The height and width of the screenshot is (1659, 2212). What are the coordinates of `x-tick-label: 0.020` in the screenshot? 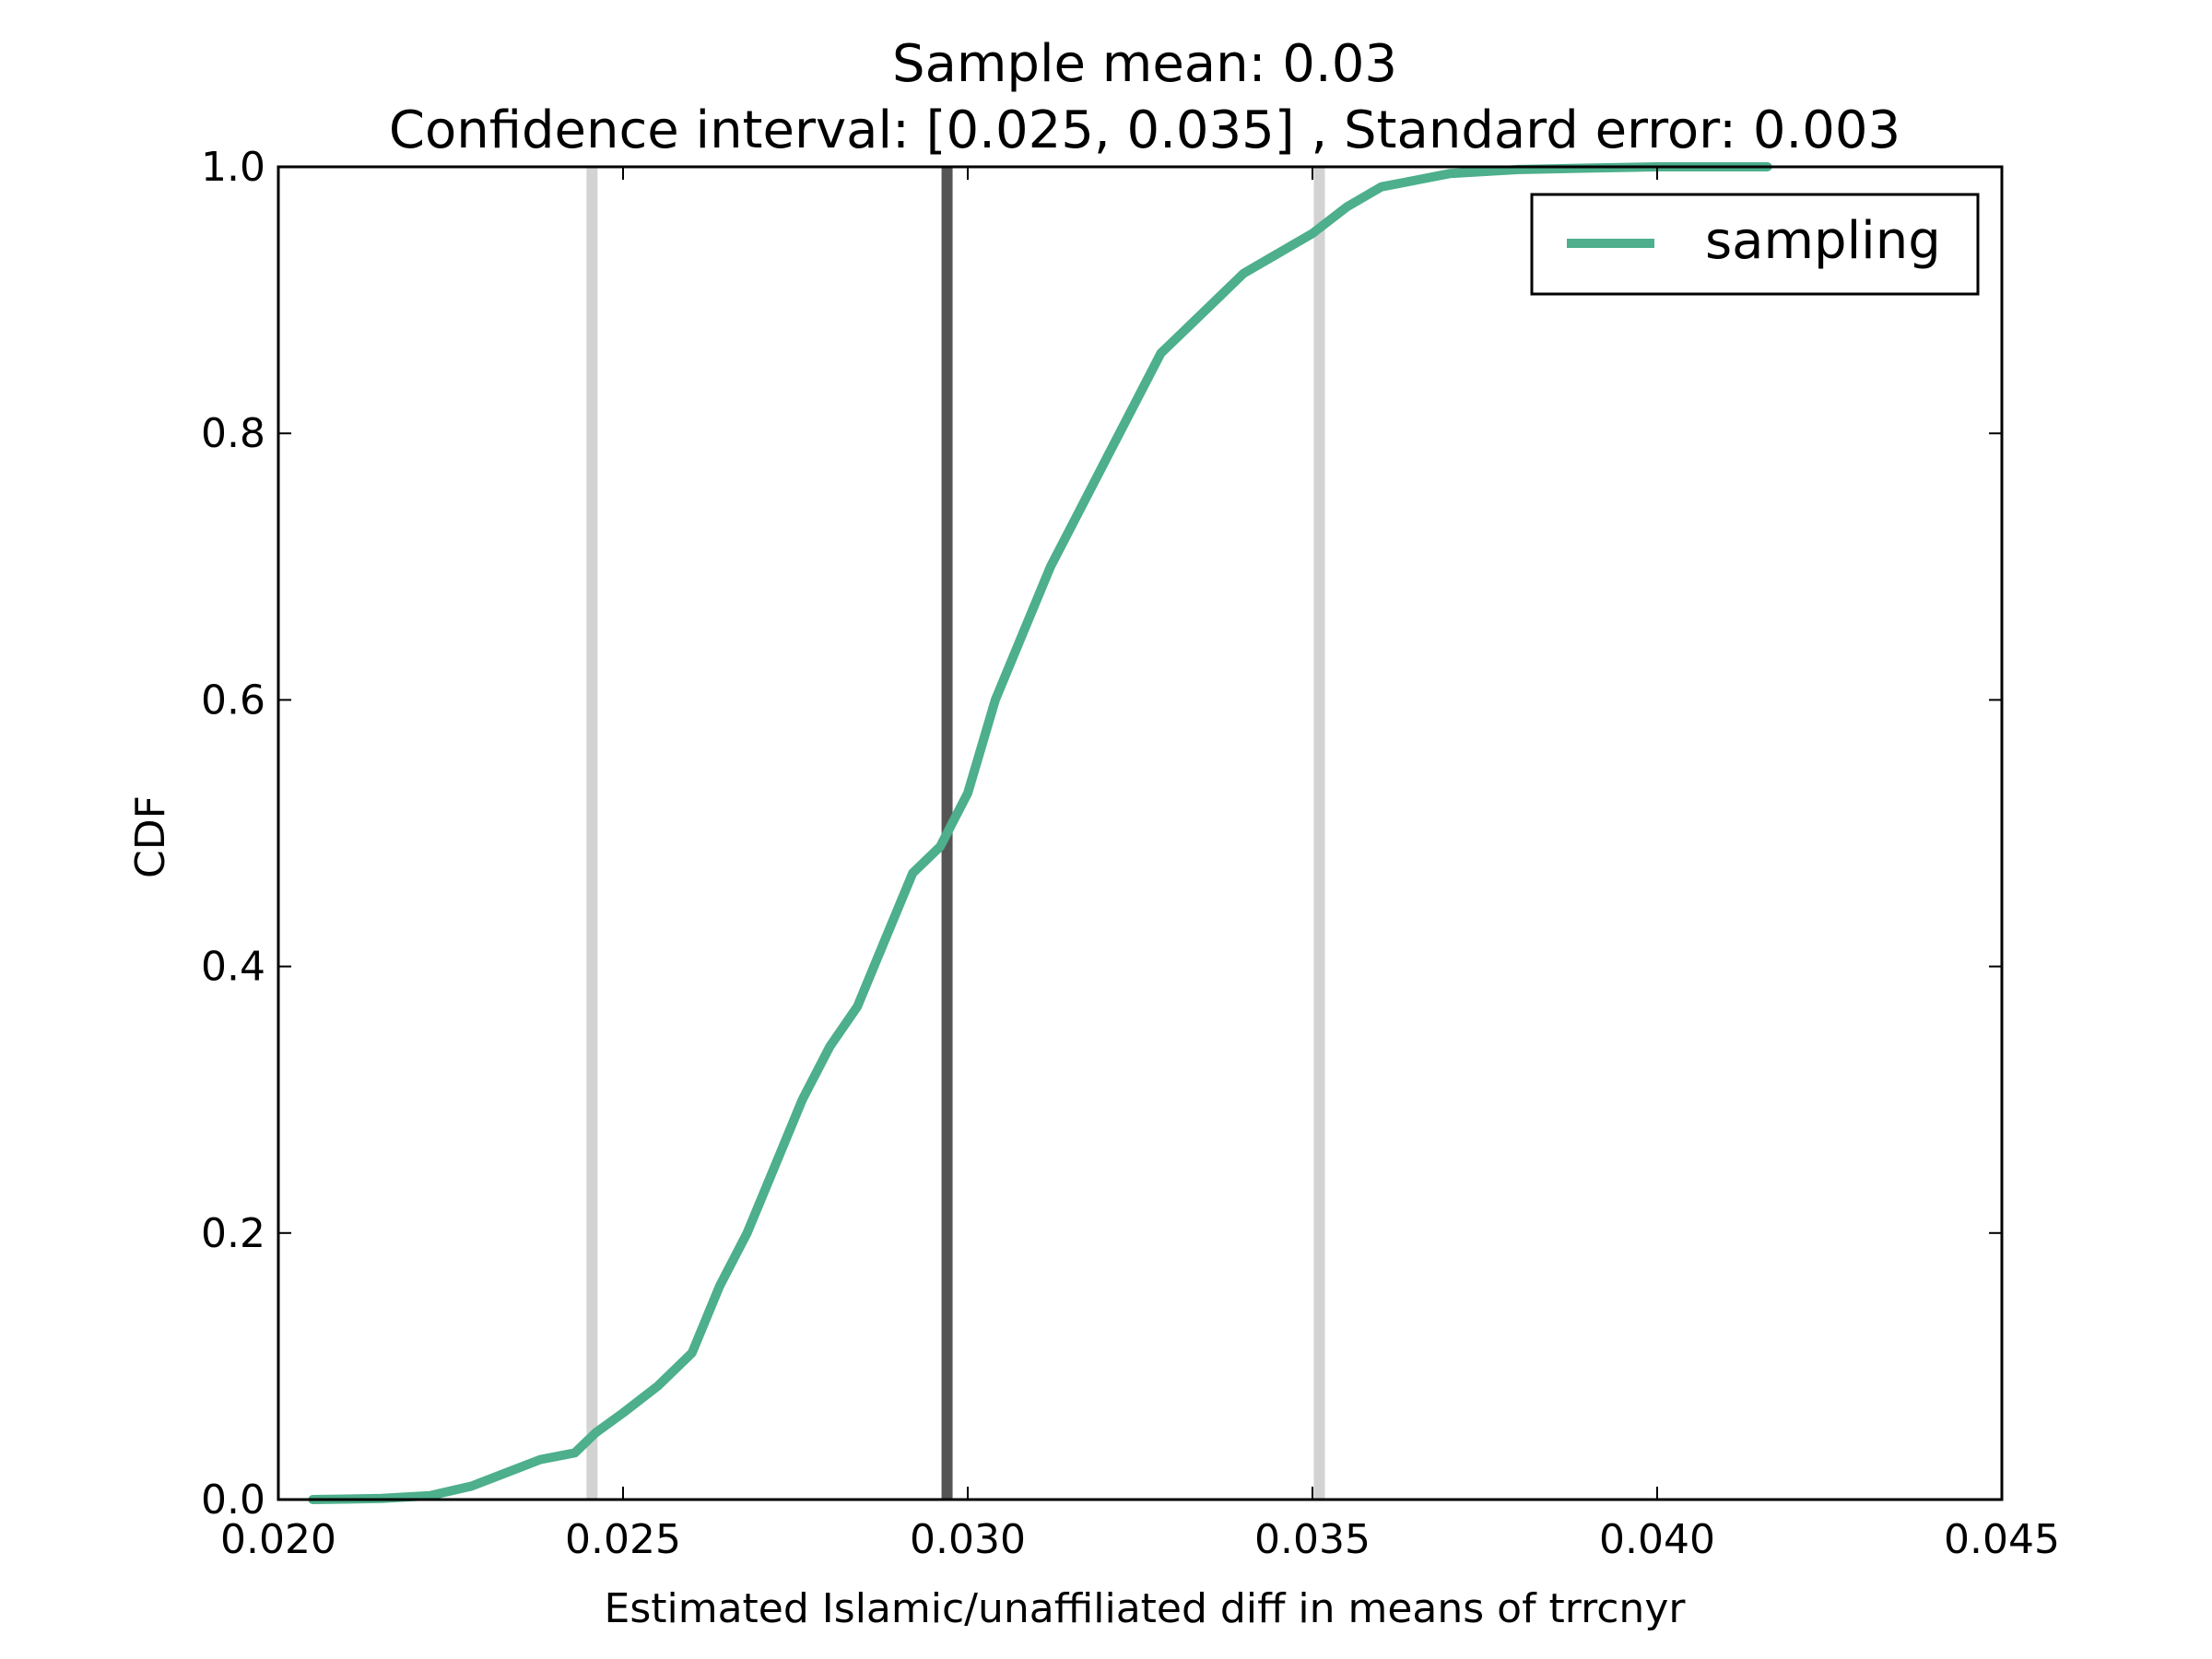 It's located at (278, 1539).